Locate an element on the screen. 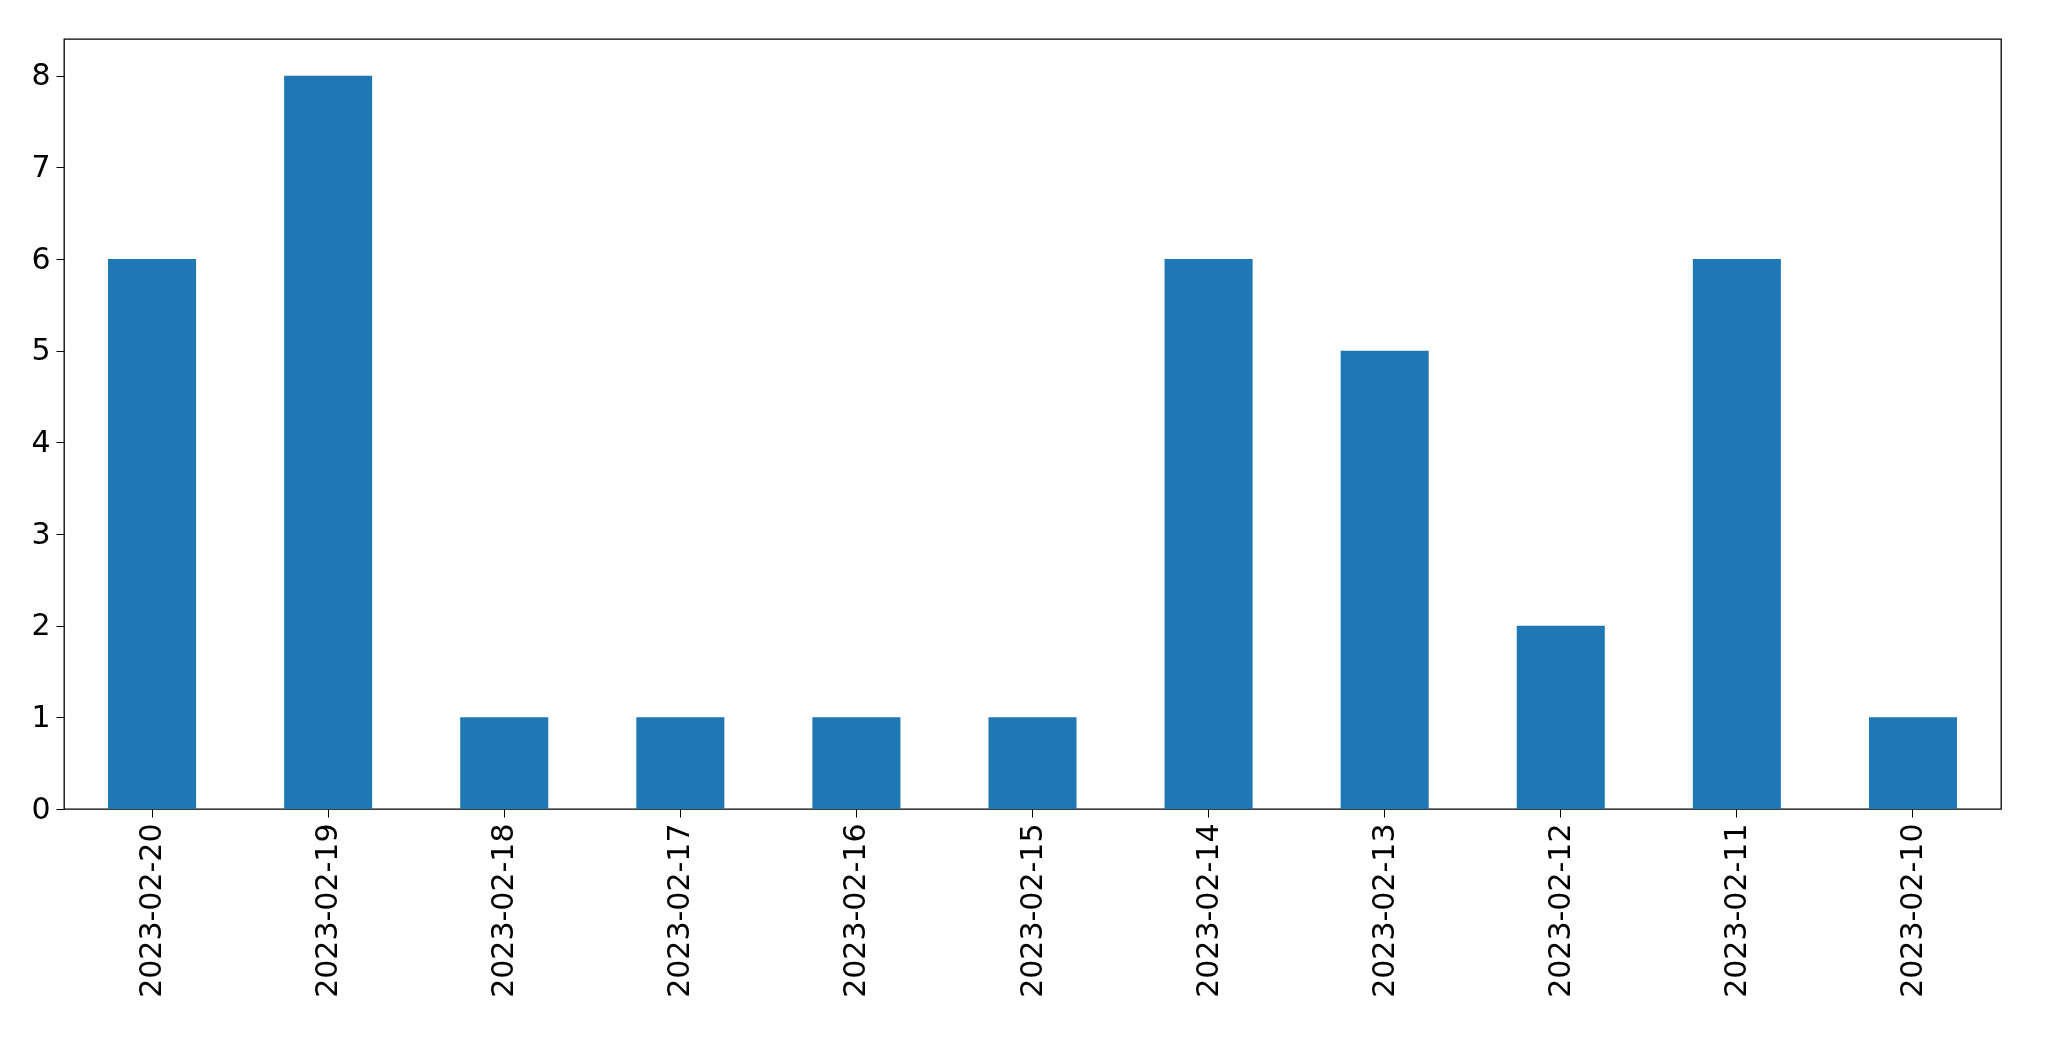  x-tick-label: 2023-02-17 is located at coordinates (679, 910).